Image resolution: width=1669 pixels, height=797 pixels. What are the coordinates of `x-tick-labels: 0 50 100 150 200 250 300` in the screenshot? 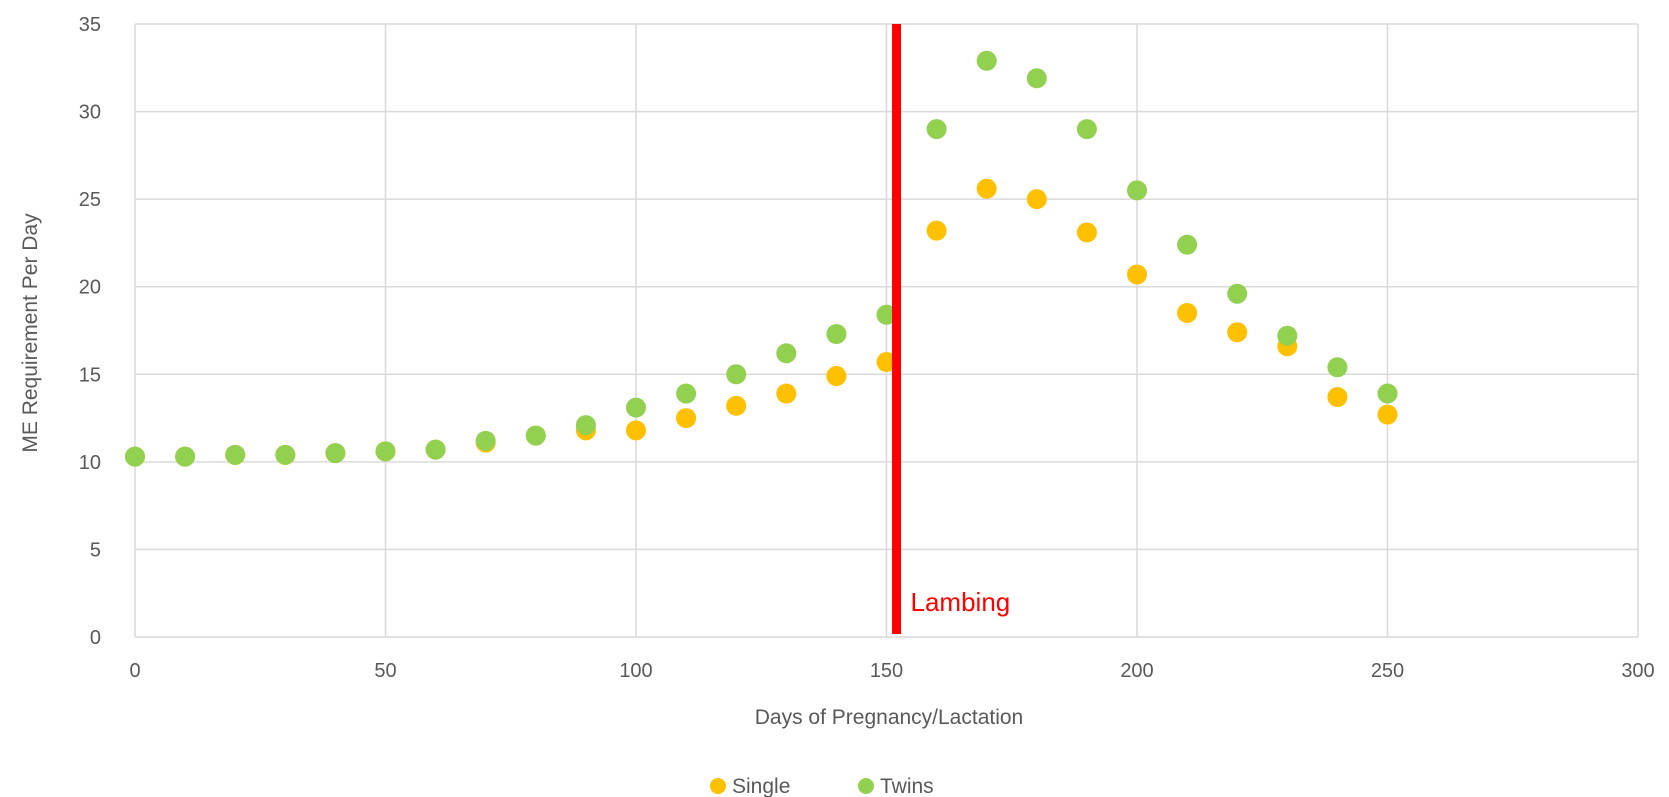 It's located at (891, 671).